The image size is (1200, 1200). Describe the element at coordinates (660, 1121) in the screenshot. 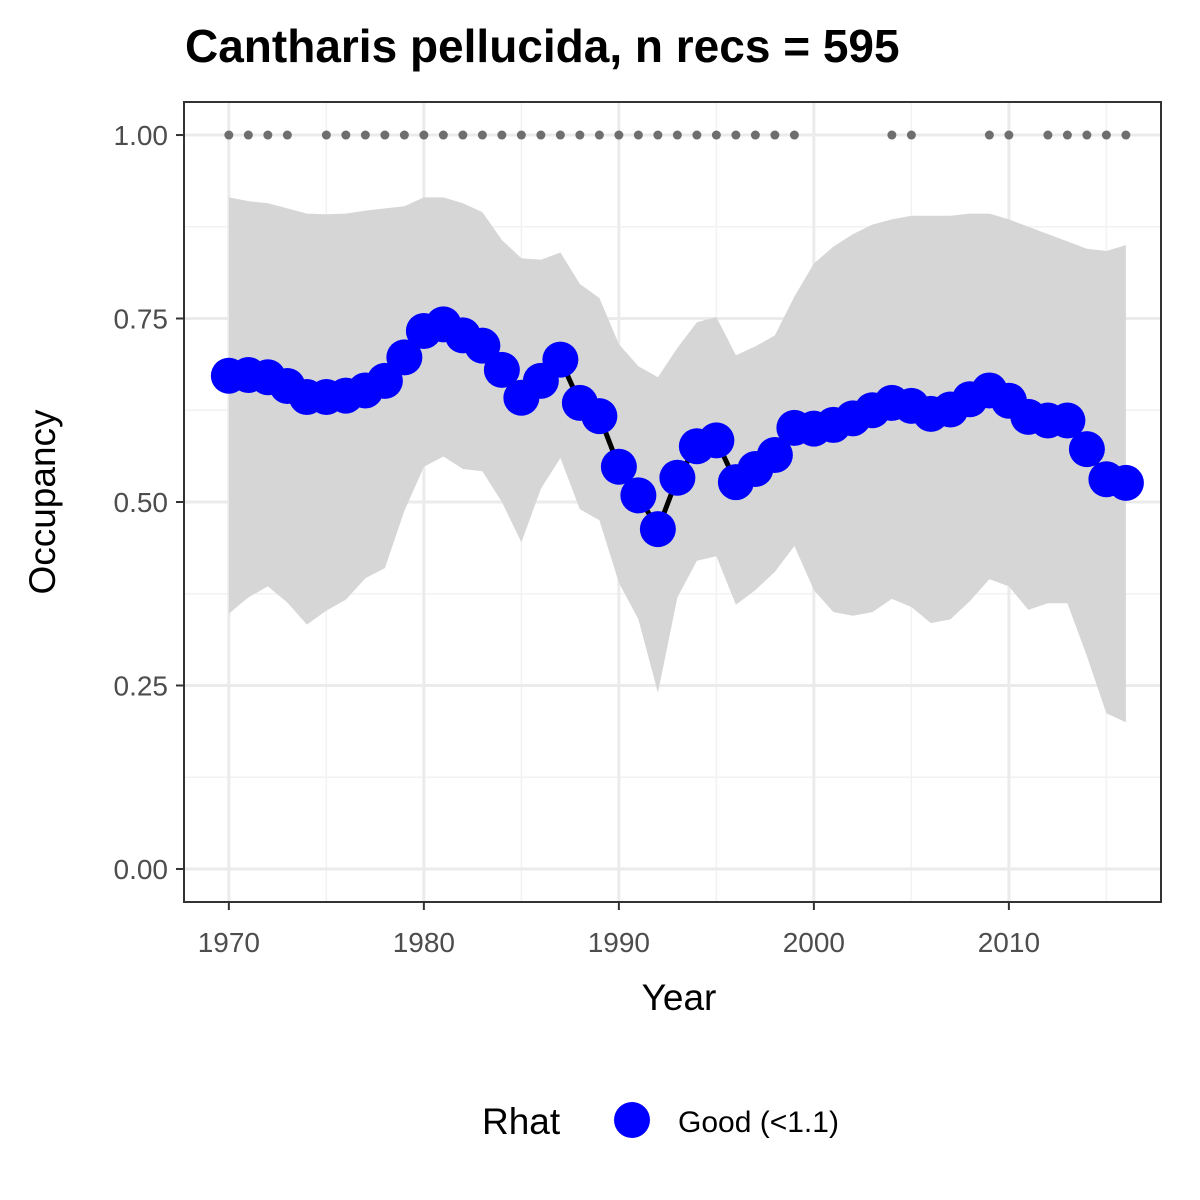

I see `legend: Rhat Good (<1.1)` at that location.